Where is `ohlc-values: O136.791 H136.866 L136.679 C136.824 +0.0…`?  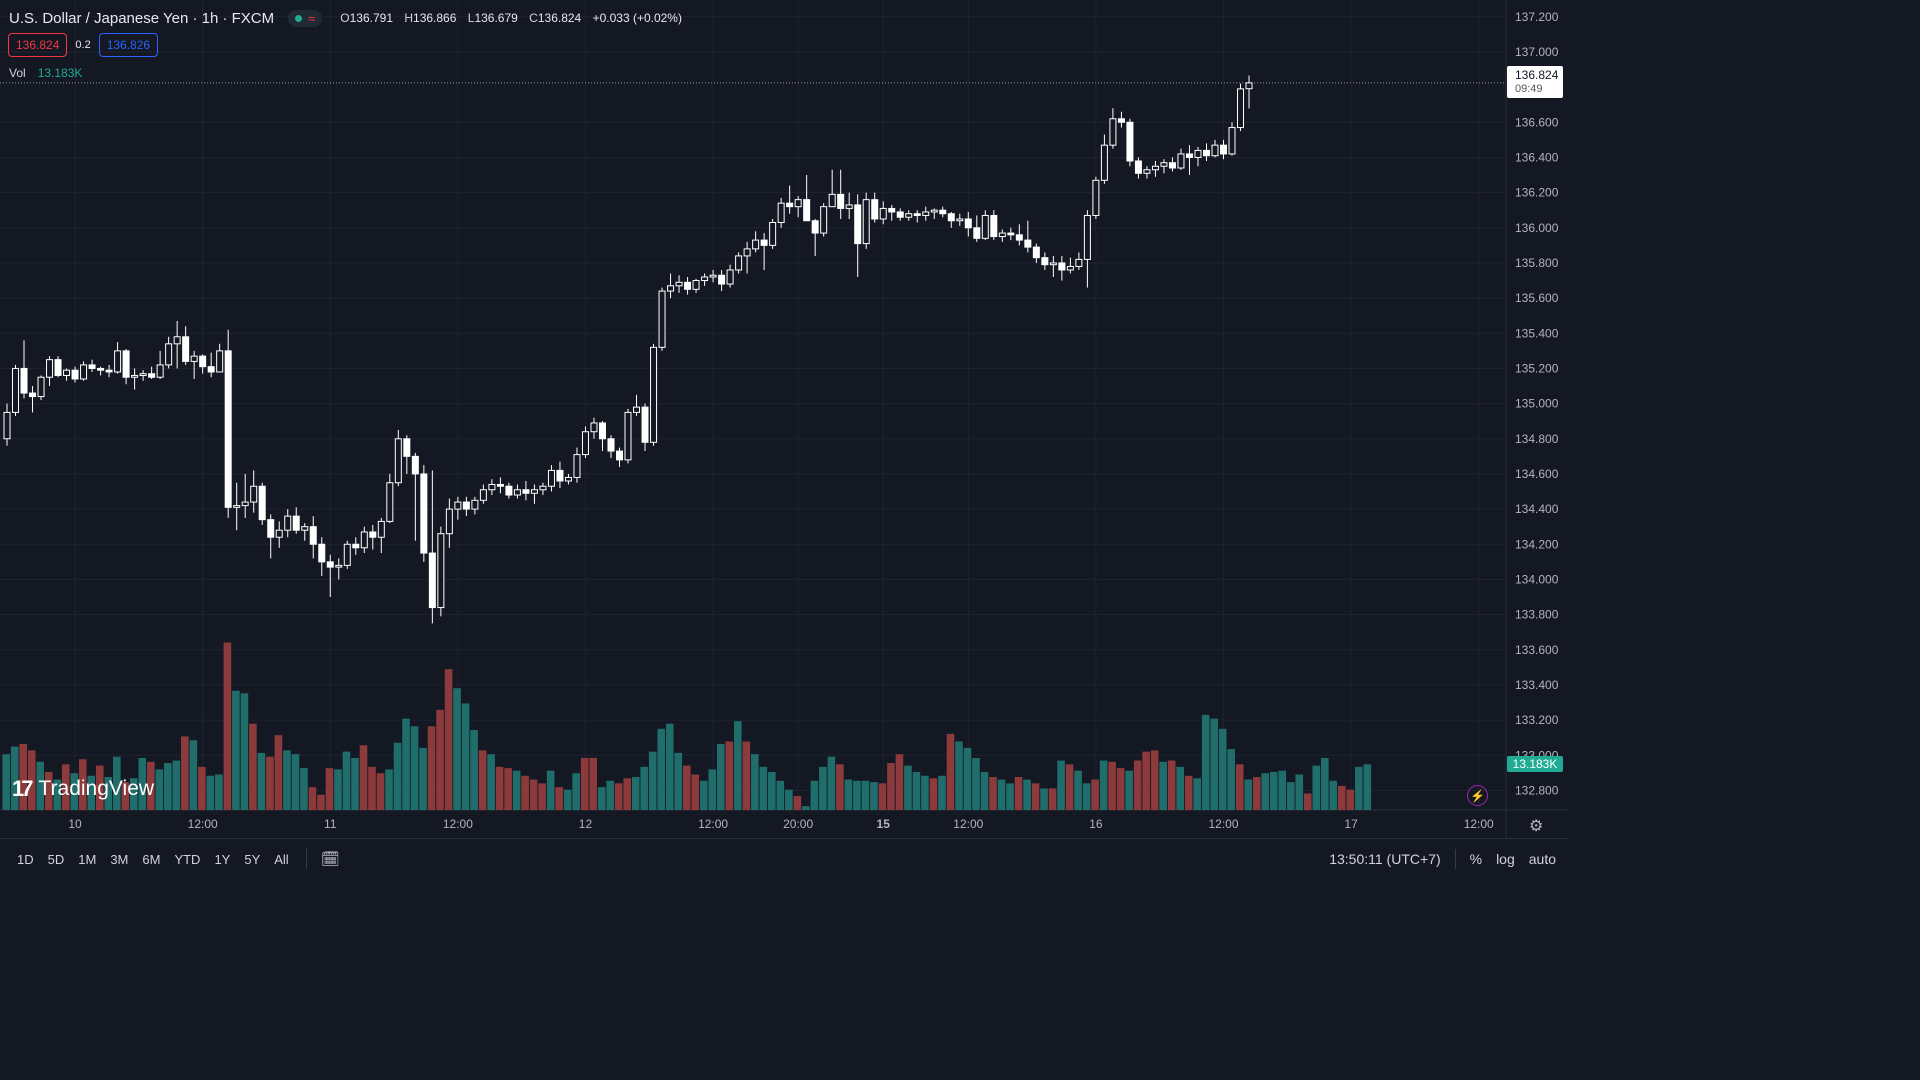 ohlc-values: O136.791 H136.866 L136.679 C136.824 +0.0… is located at coordinates (511, 18).